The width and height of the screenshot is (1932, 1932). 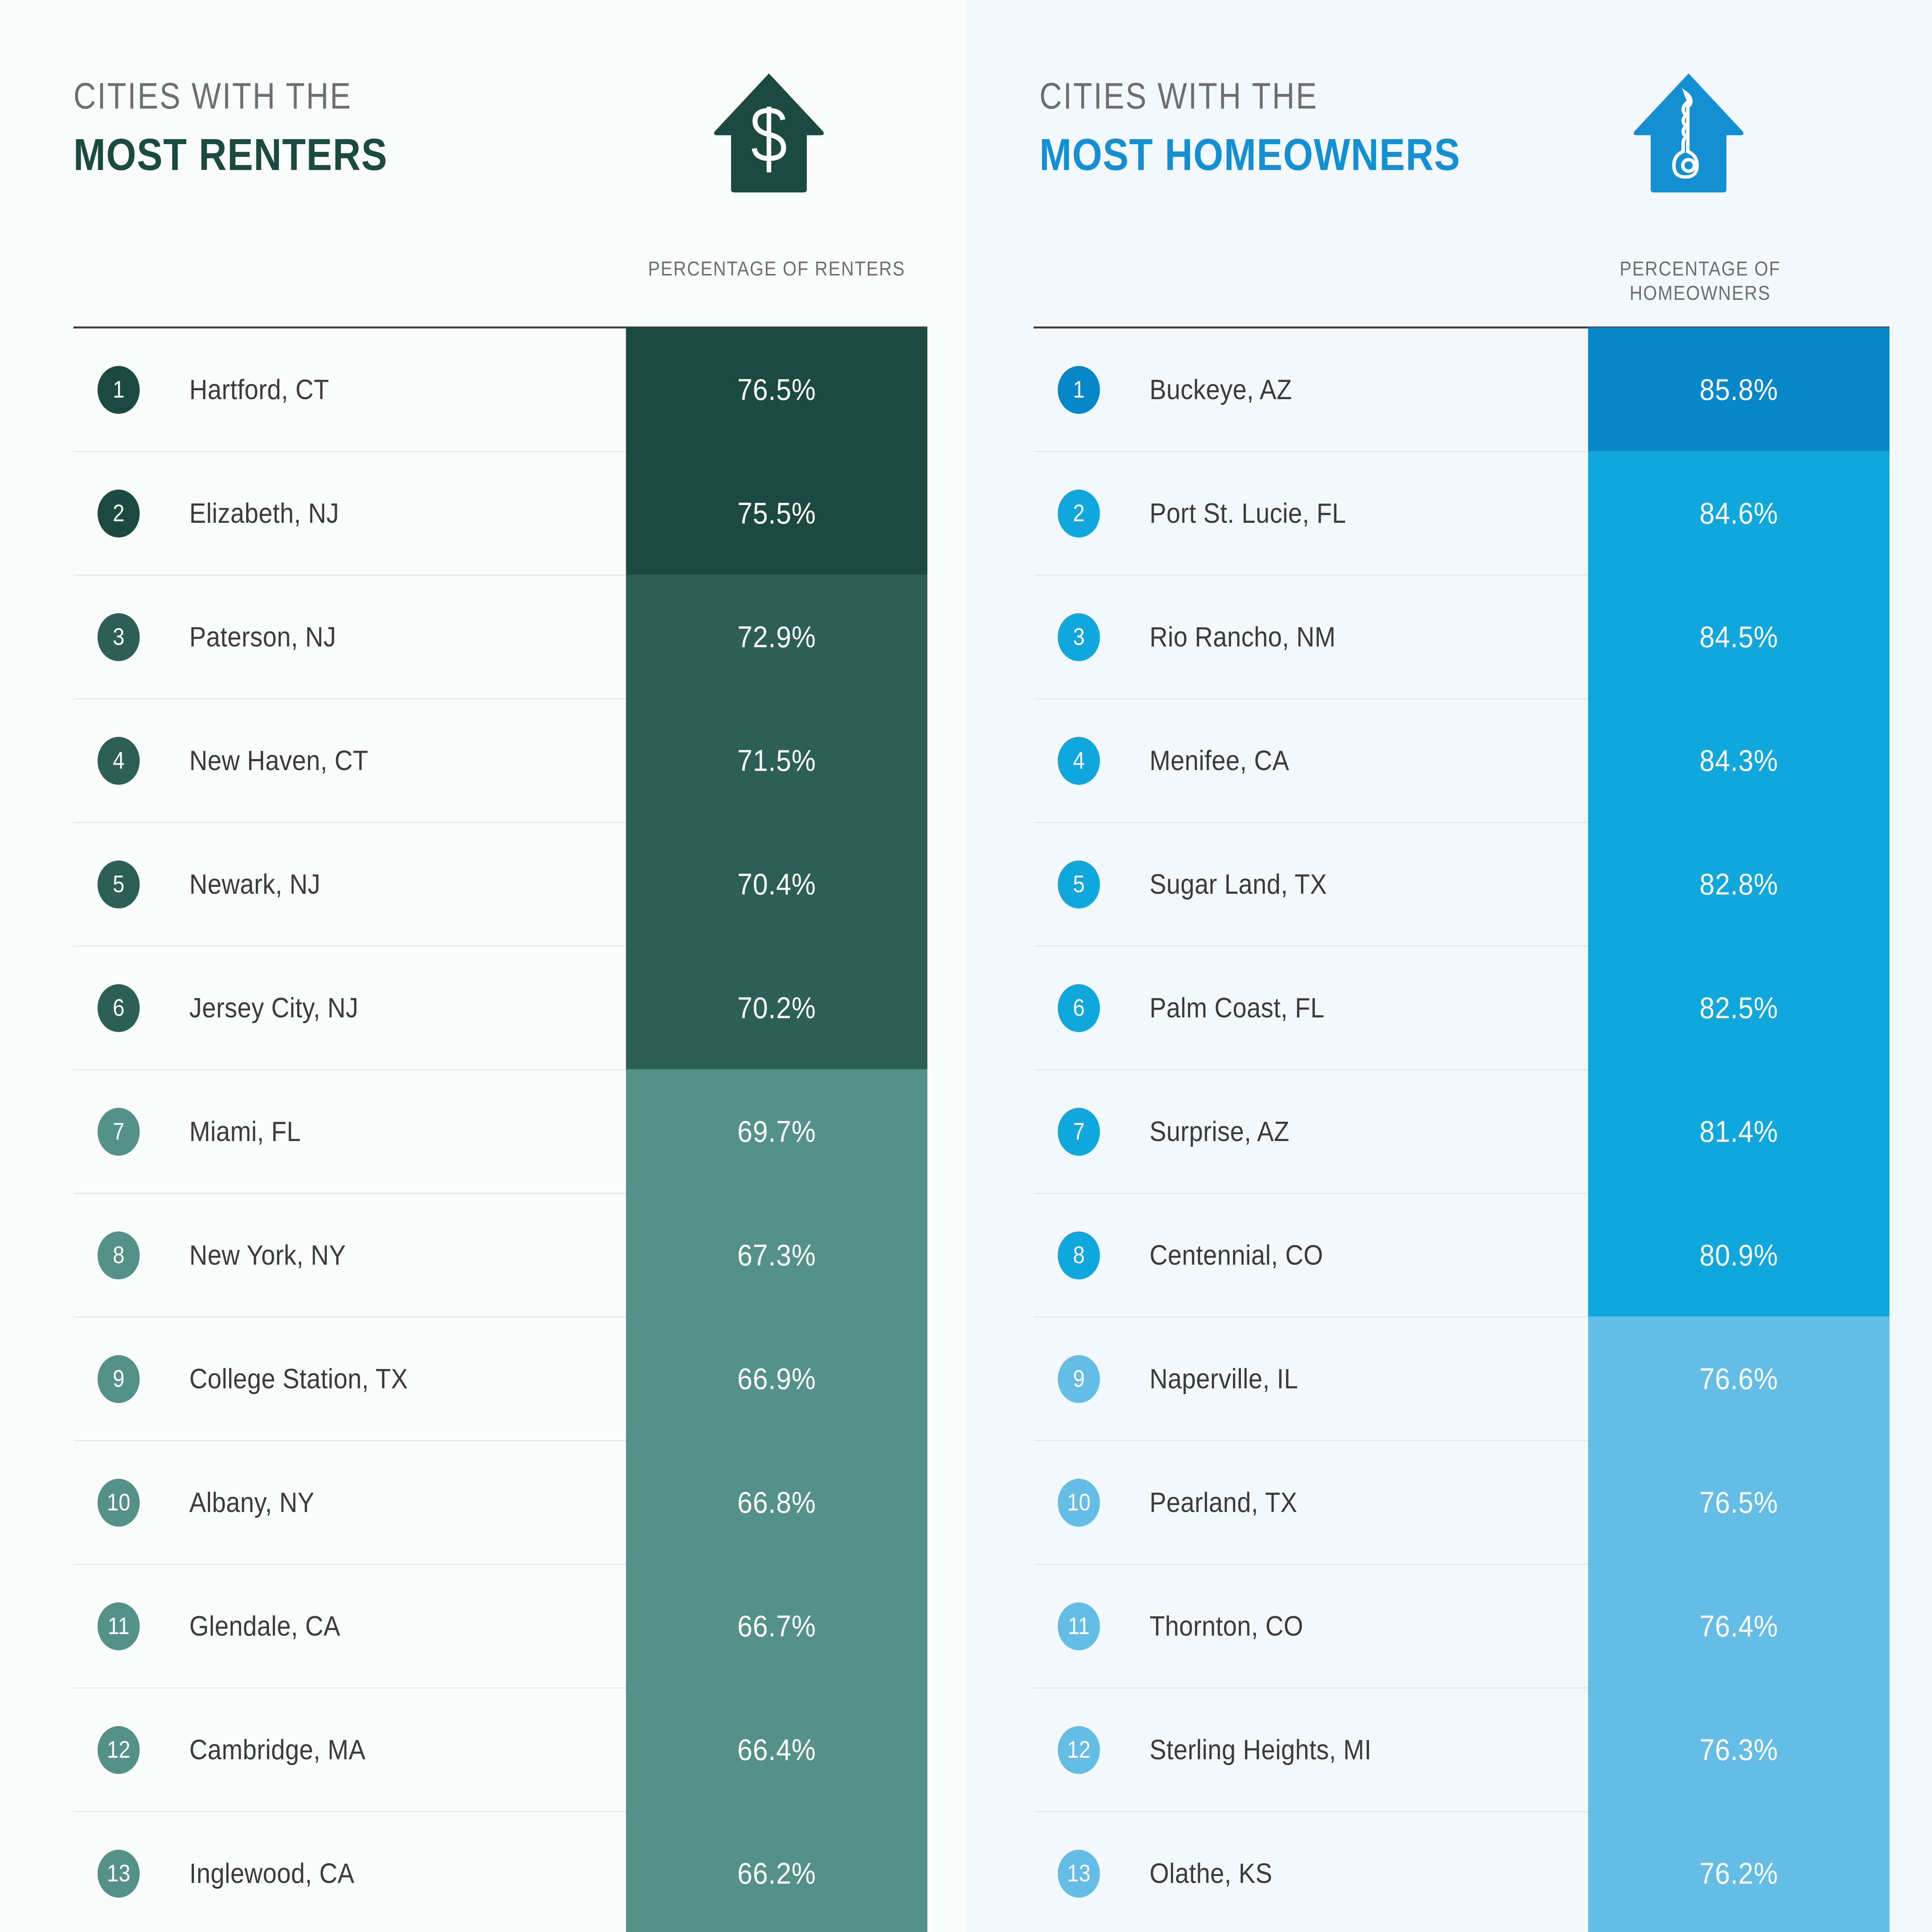 What do you see at coordinates (500, 1255) in the screenshot?
I see `table-row: 8 New York, NY 67.3%` at bounding box center [500, 1255].